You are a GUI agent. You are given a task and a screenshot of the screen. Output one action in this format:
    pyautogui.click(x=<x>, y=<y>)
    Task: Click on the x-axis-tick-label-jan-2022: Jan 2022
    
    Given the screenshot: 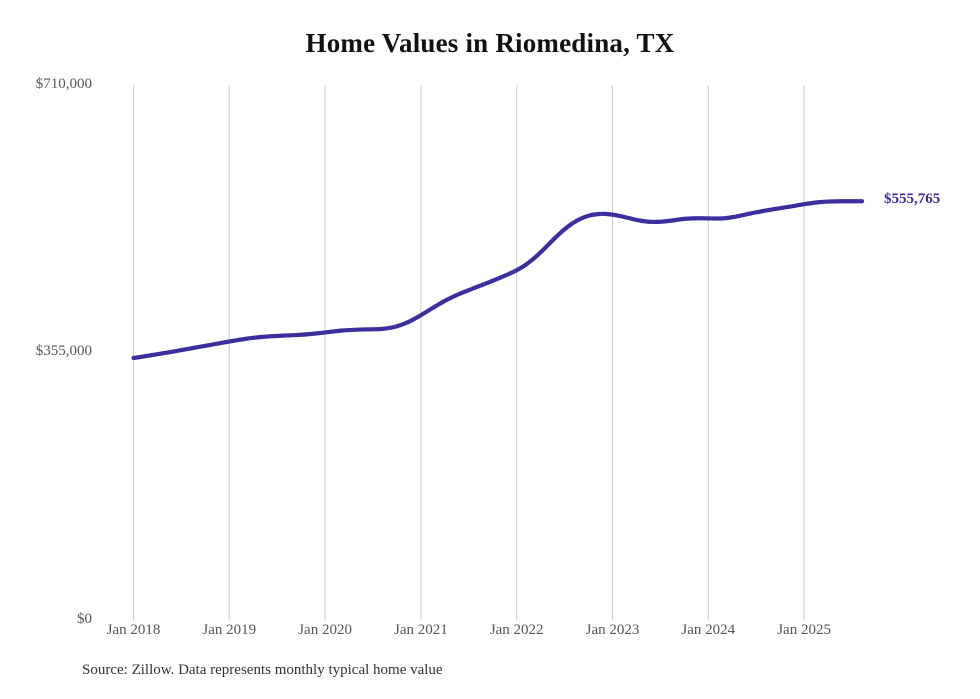 What is the action you would take?
    pyautogui.click(x=516, y=630)
    